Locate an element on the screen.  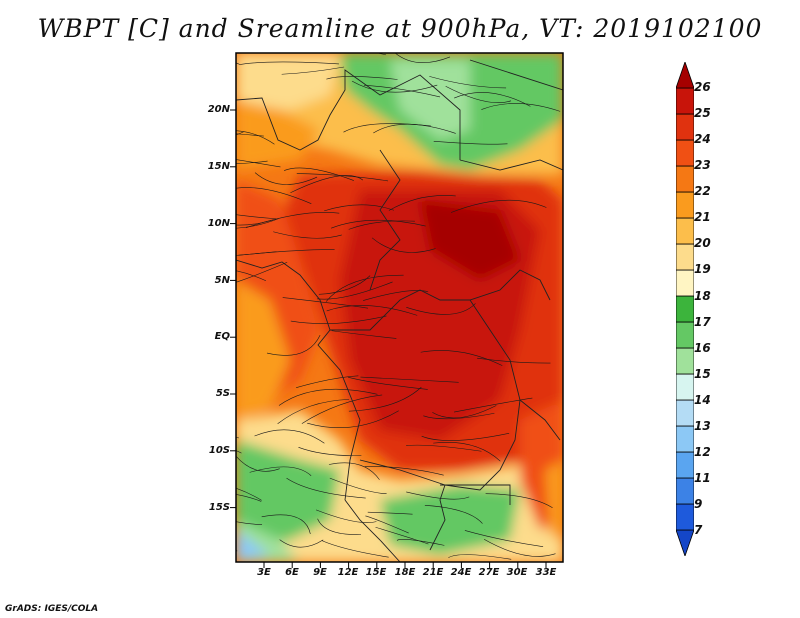
lon-label: 6E is located at coordinates (292, 572).